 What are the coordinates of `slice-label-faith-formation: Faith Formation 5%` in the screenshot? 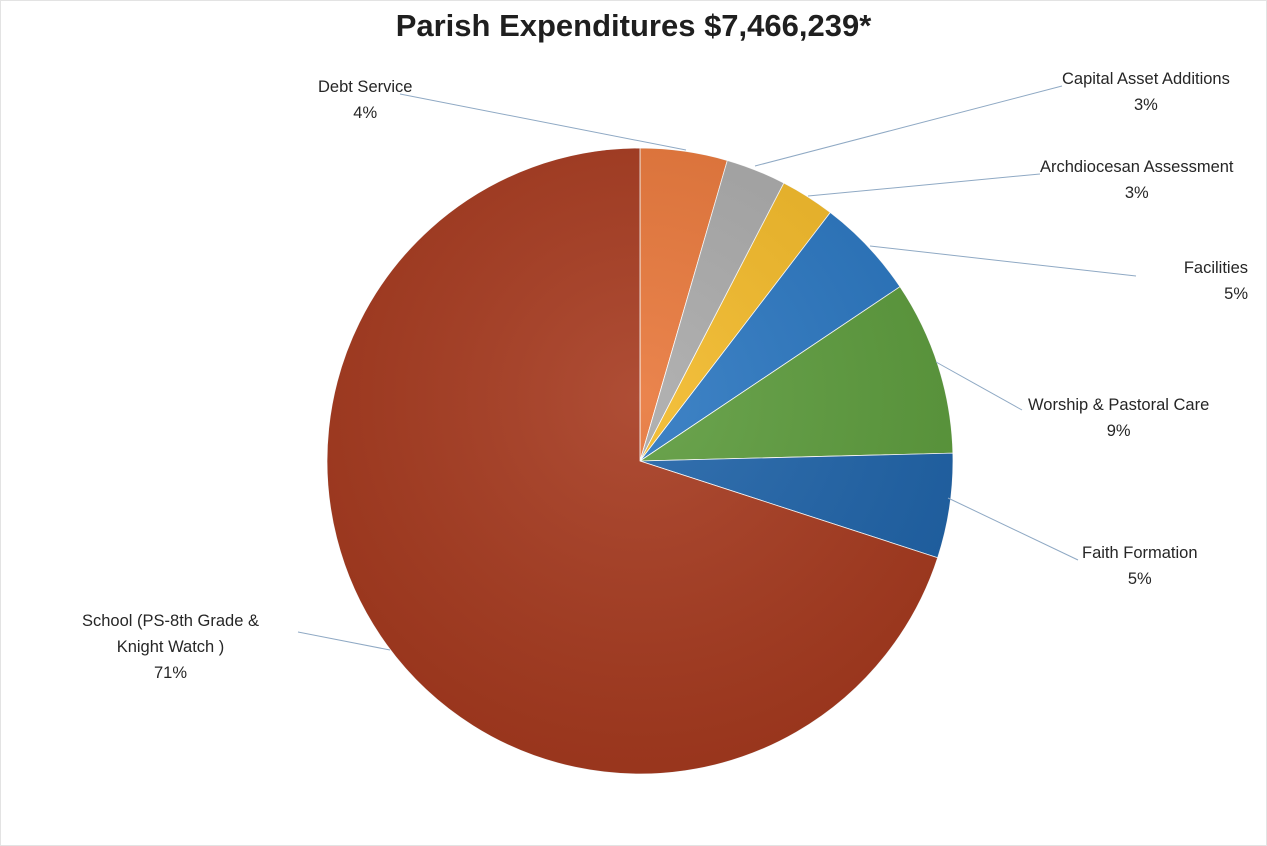 It's located at (1140, 566).